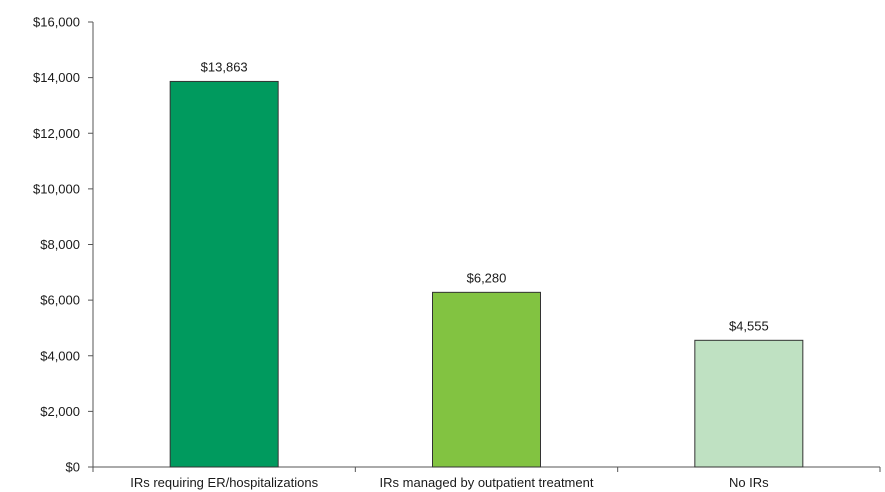  I want to click on y-tick-label: $0, so click(73, 467).